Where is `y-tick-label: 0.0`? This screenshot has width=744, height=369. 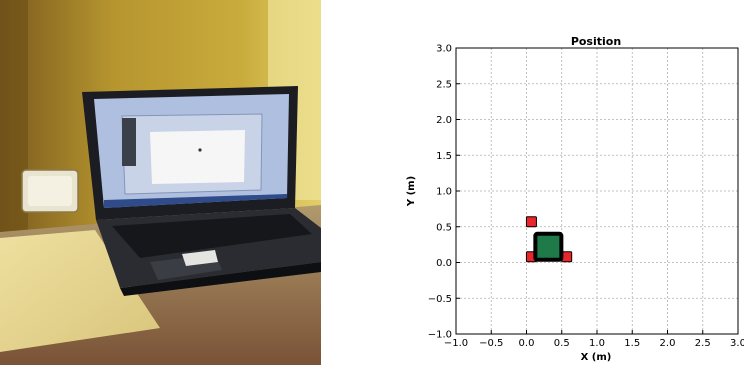 y-tick-label: 0.0 is located at coordinates (444, 263).